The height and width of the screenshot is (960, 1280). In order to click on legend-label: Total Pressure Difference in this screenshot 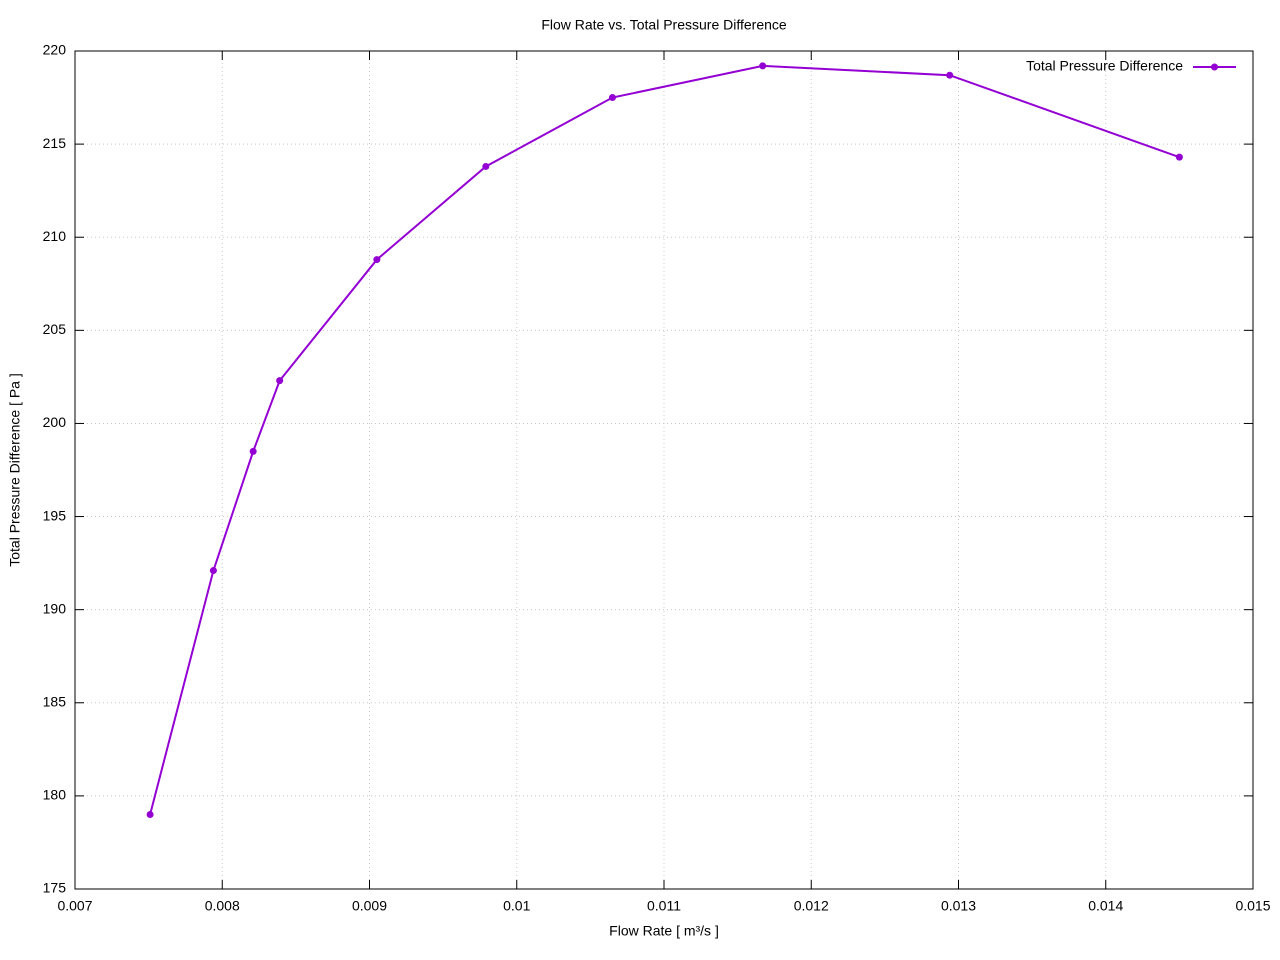, I will do `click(1104, 66)`.